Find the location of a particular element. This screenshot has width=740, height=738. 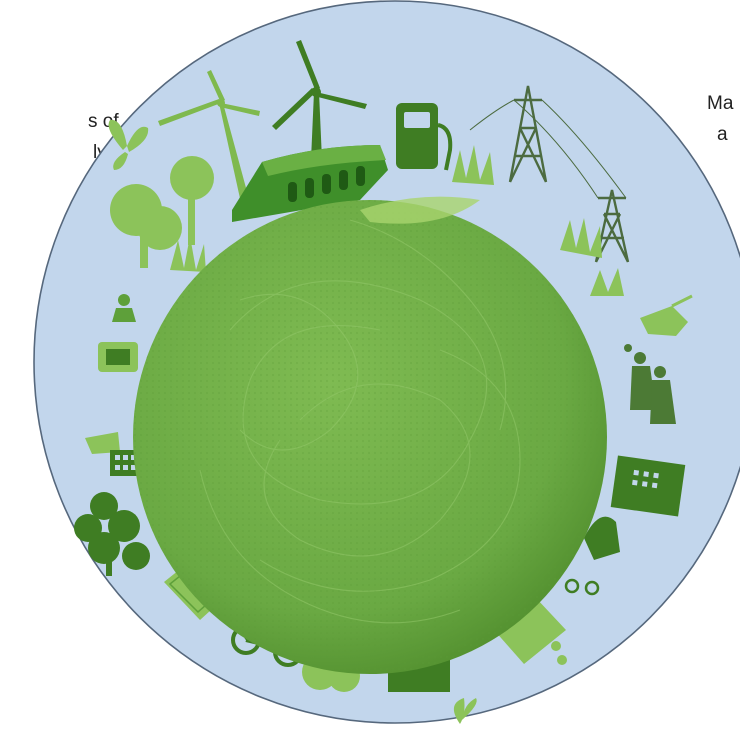

text-fragment: a is located at coordinates (722, 134).